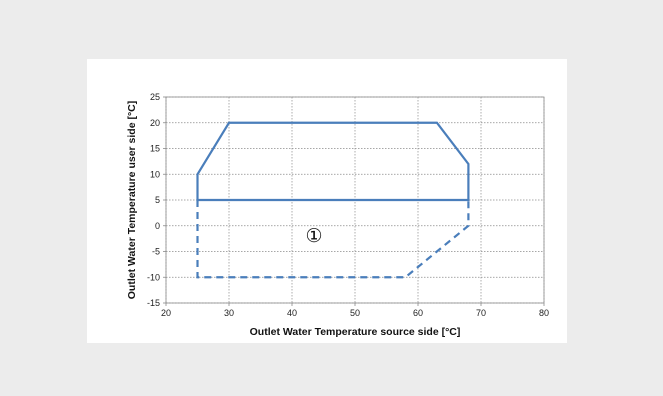 This screenshot has height=396, width=663. Describe the element at coordinates (333, 161) in the screenshot. I see `solid-envelope-line` at that location.